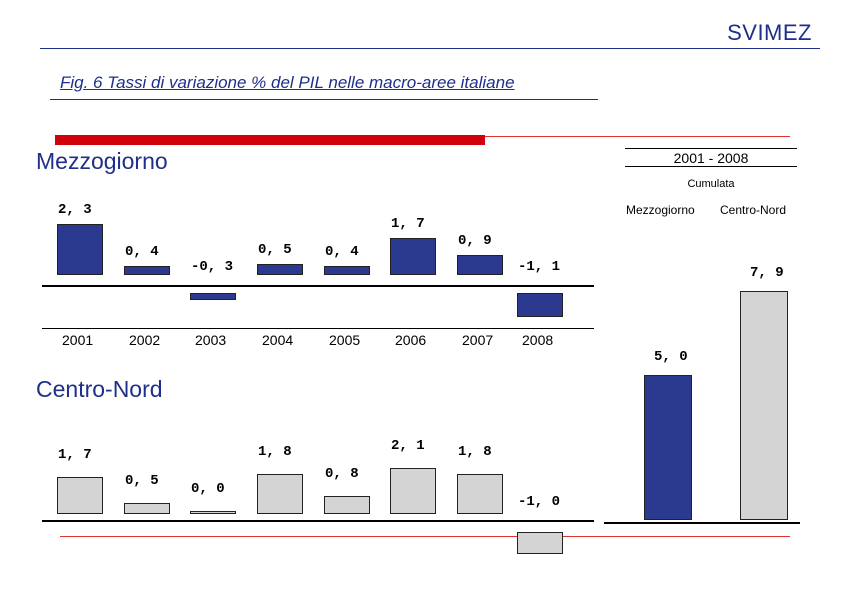  I want to click on year-axis, so click(318, 328).